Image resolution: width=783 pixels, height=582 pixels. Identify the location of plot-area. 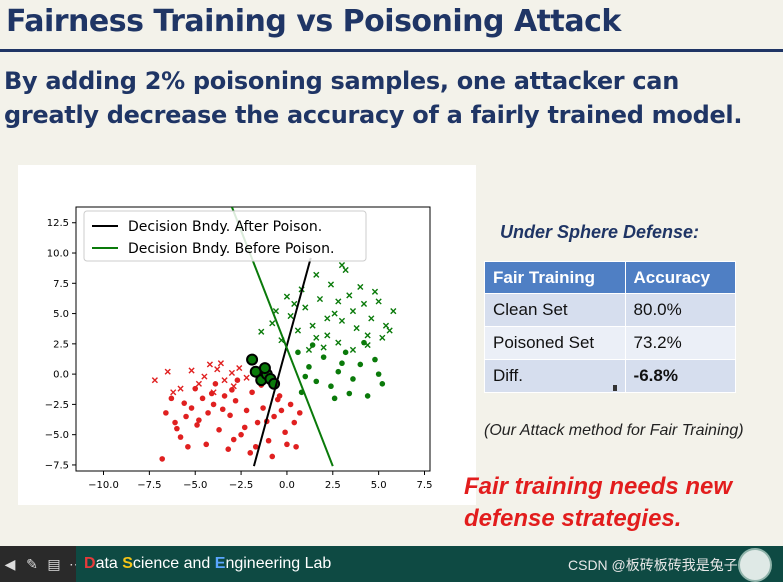
(274, 337).